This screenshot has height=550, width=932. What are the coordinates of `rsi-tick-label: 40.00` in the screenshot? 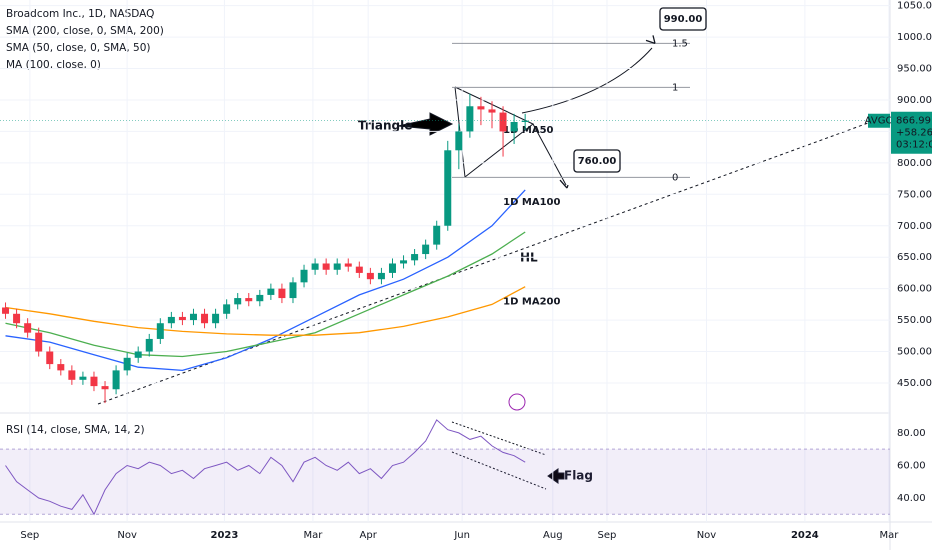 It's located at (911, 498).